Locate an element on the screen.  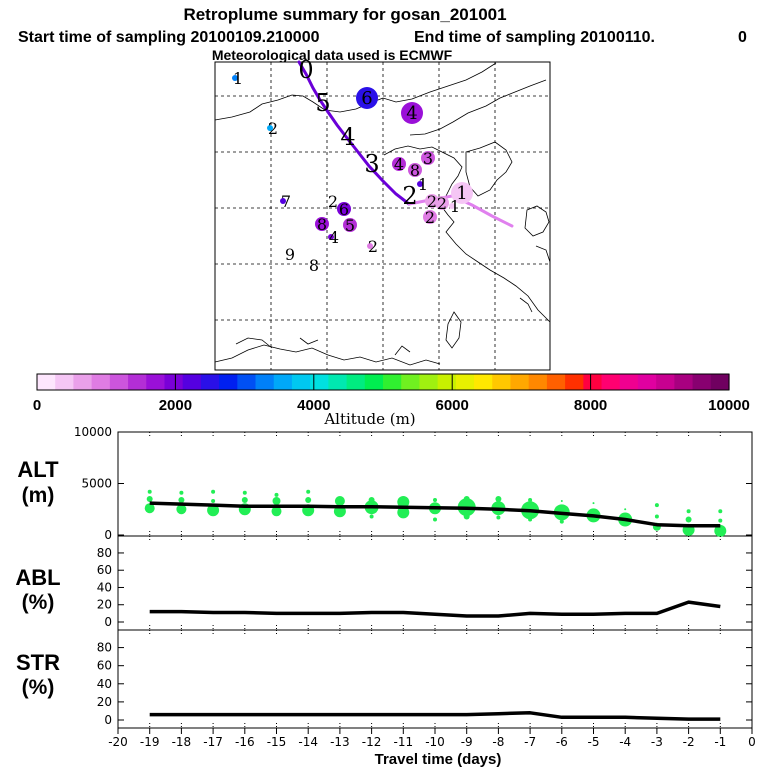
x-tick-label: -1 is located at coordinates (720, 742).